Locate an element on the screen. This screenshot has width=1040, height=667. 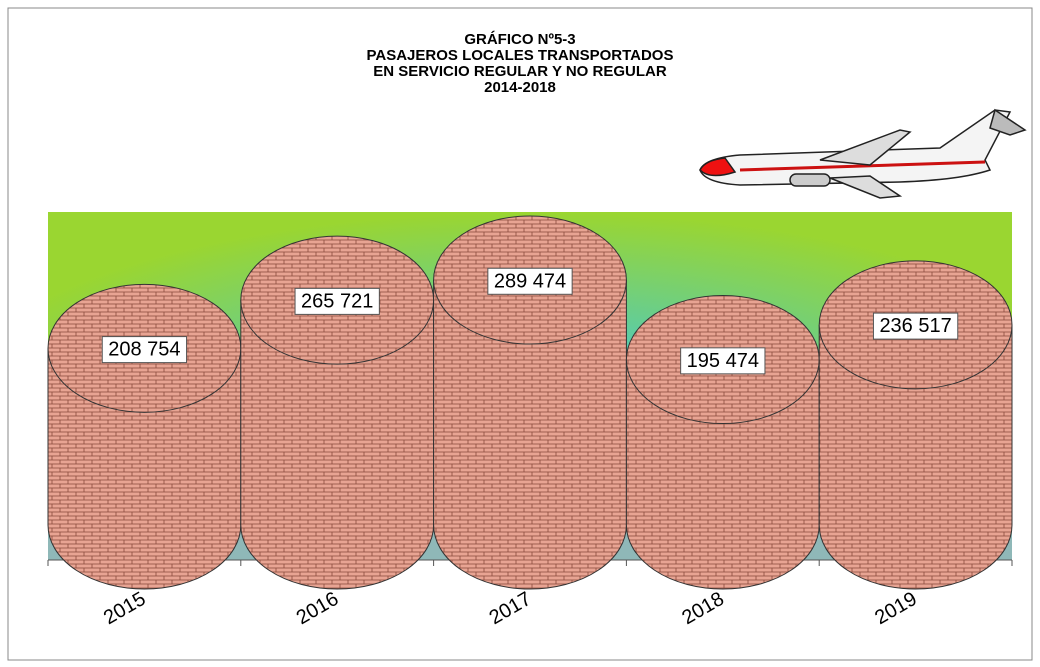
airplane-illustration is located at coordinates (863, 153).